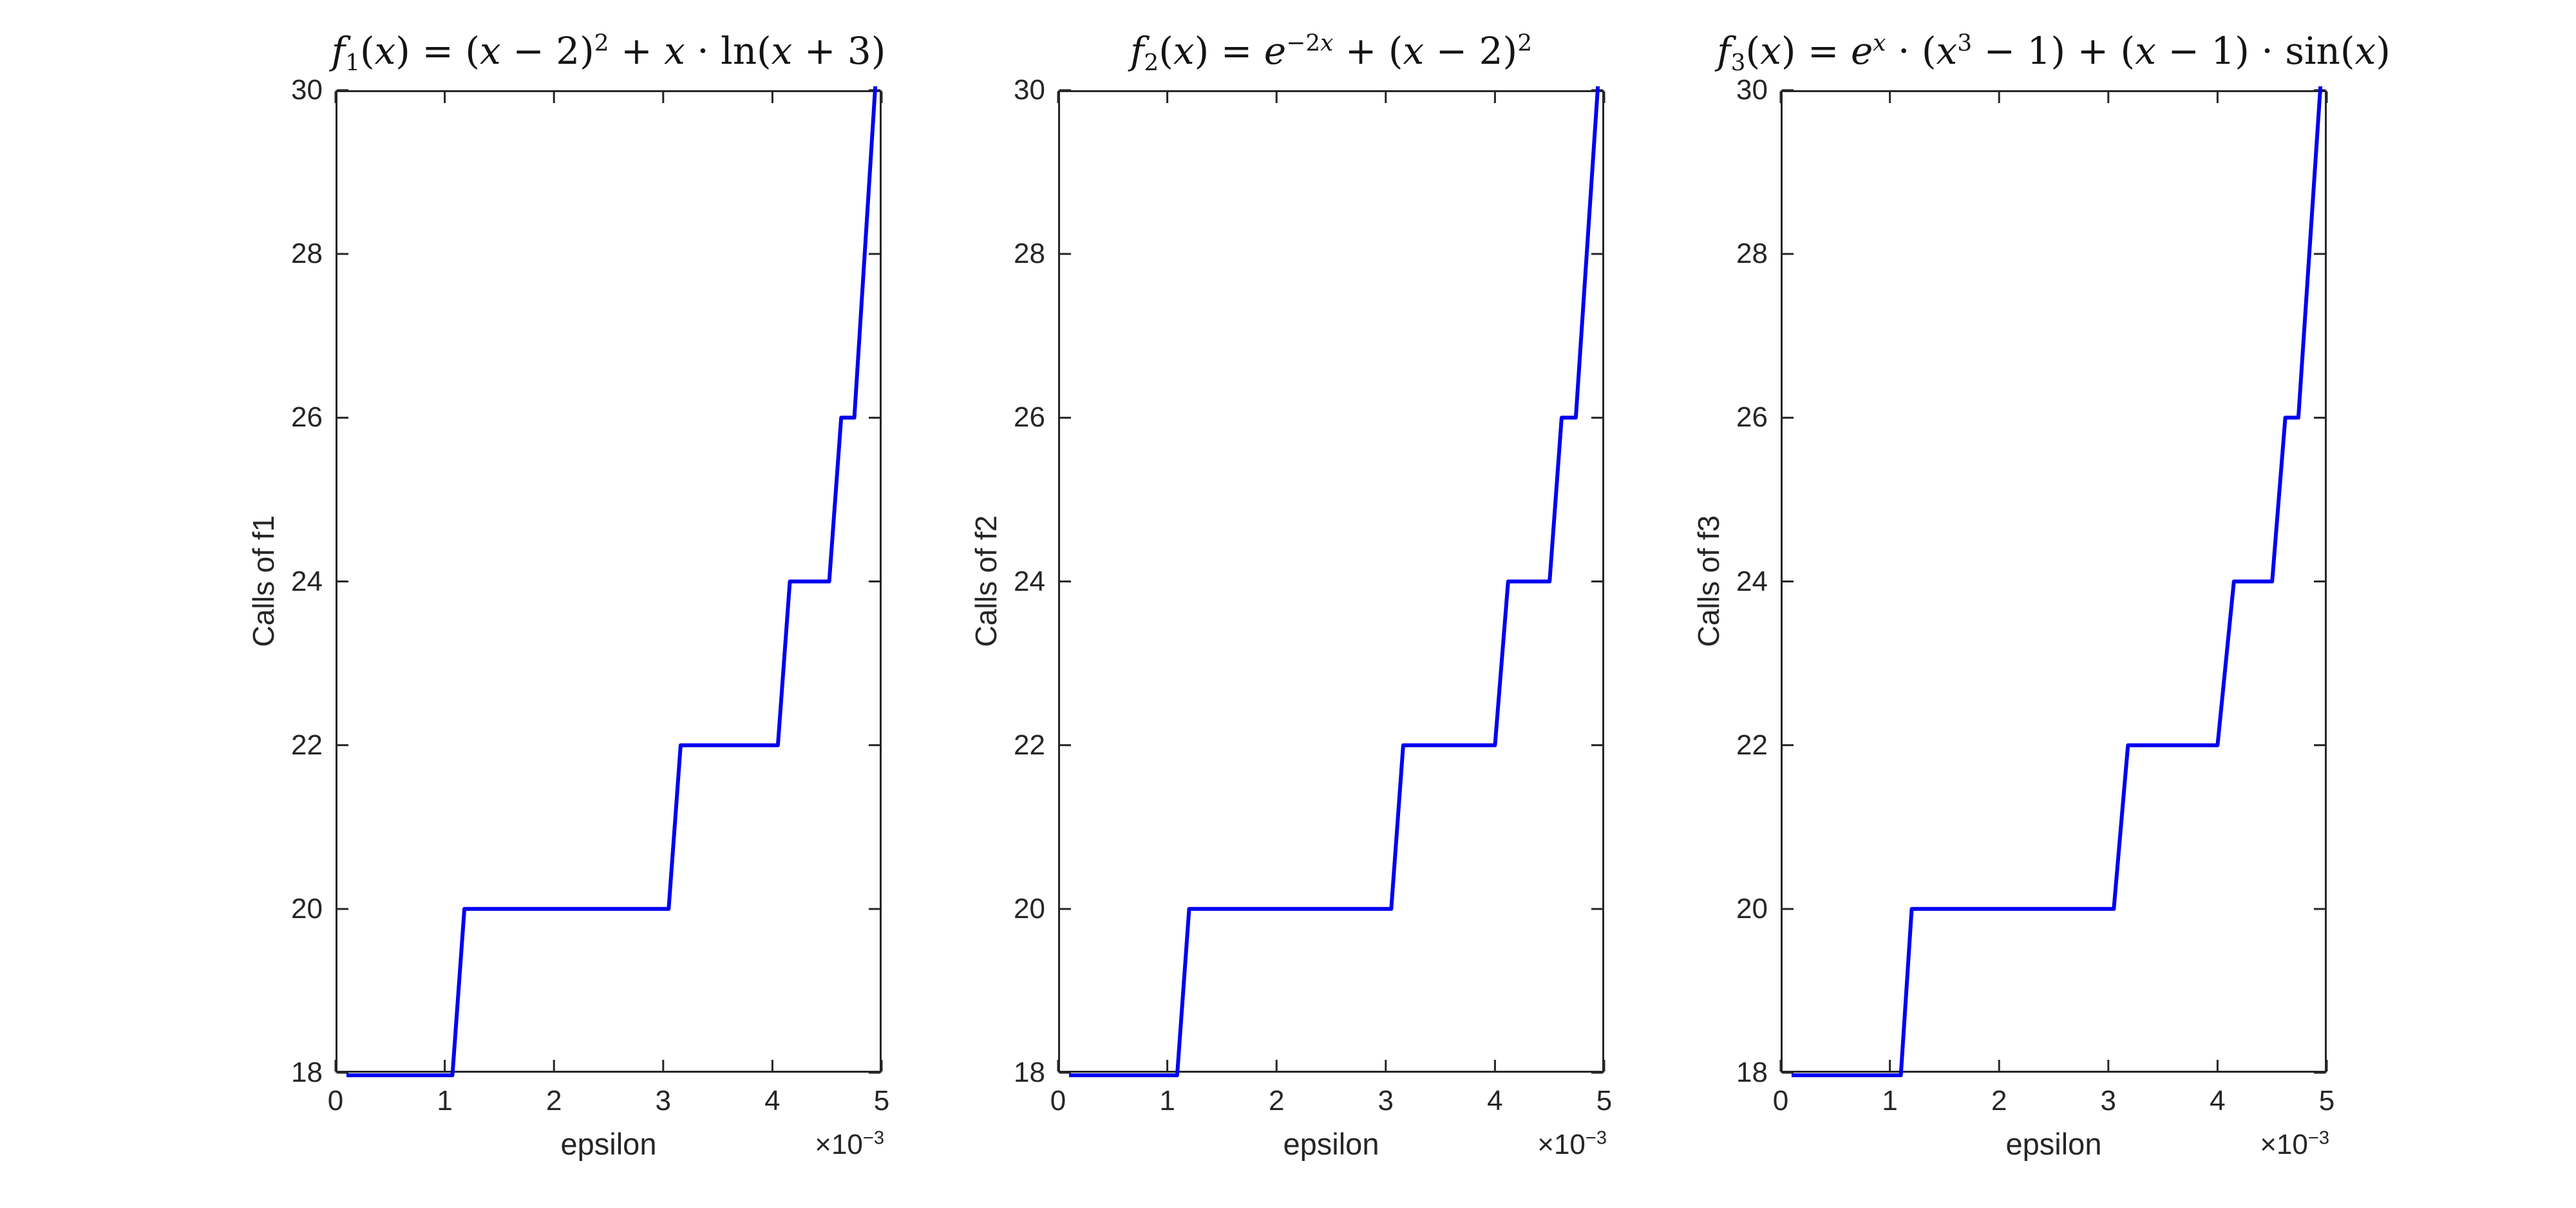 The image size is (2576, 1208). Describe the element at coordinates (2054, 53) in the screenshot. I see `plot-title: f3(x) = ex · (x3 − 1) + (x − 1) · sin(x)` at that location.